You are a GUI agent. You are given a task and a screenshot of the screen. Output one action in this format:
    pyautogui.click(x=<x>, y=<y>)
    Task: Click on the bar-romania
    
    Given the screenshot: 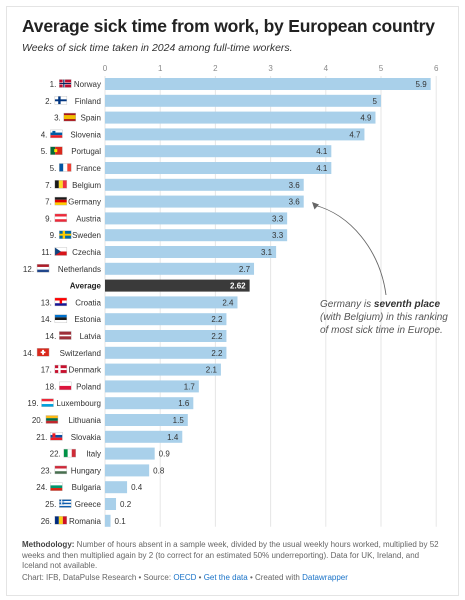 What is the action you would take?
    pyautogui.click(x=108, y=520)
    